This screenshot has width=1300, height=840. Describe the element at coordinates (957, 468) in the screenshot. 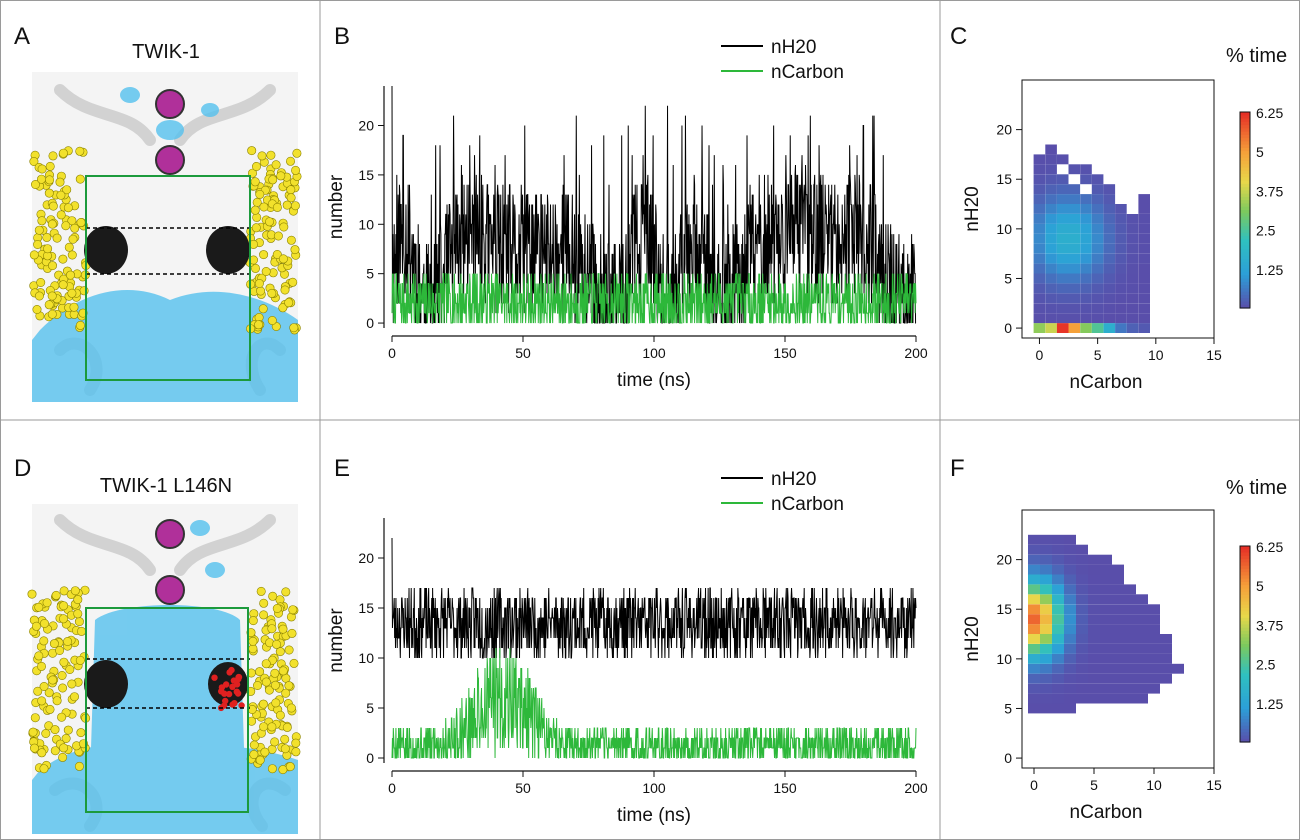

I see `panel-letter-f: F` at that location.